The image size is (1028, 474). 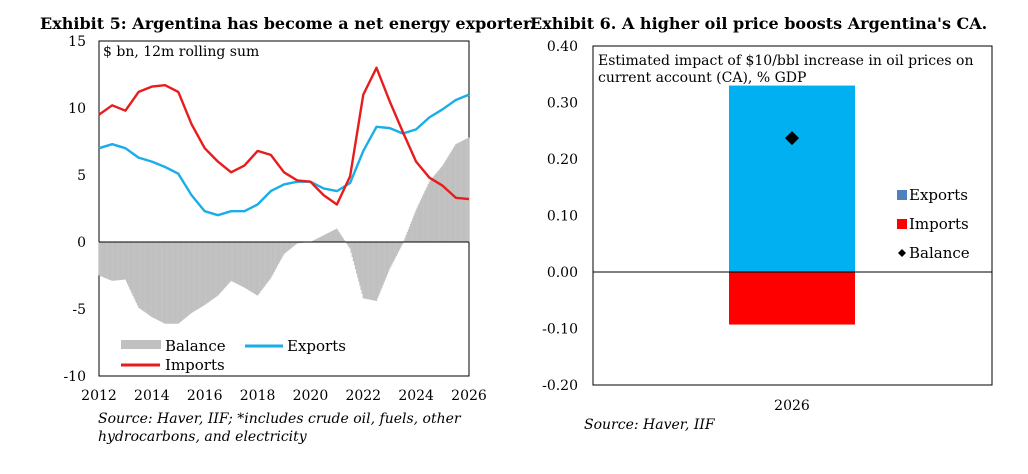 What do you see at coordinates (77, 109) in the screenshot?
I see `exhibit5-y-tick-label: 10` at bounding box center [77, 109].